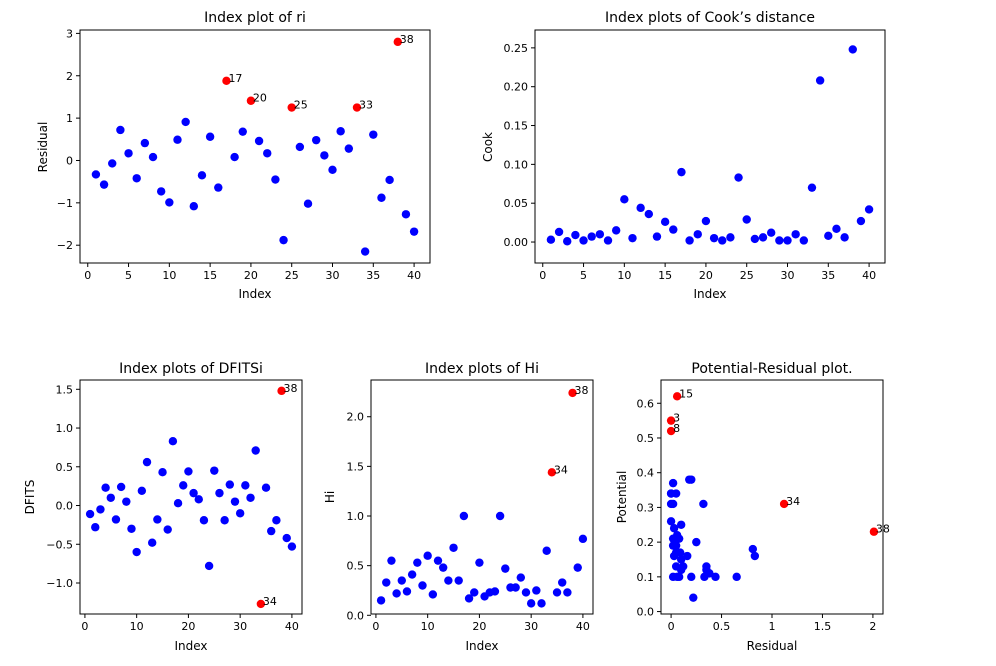 Image resolution: width=996 pixels, height=666 pixels. I want to click on axes-frame, so click(255, 146).